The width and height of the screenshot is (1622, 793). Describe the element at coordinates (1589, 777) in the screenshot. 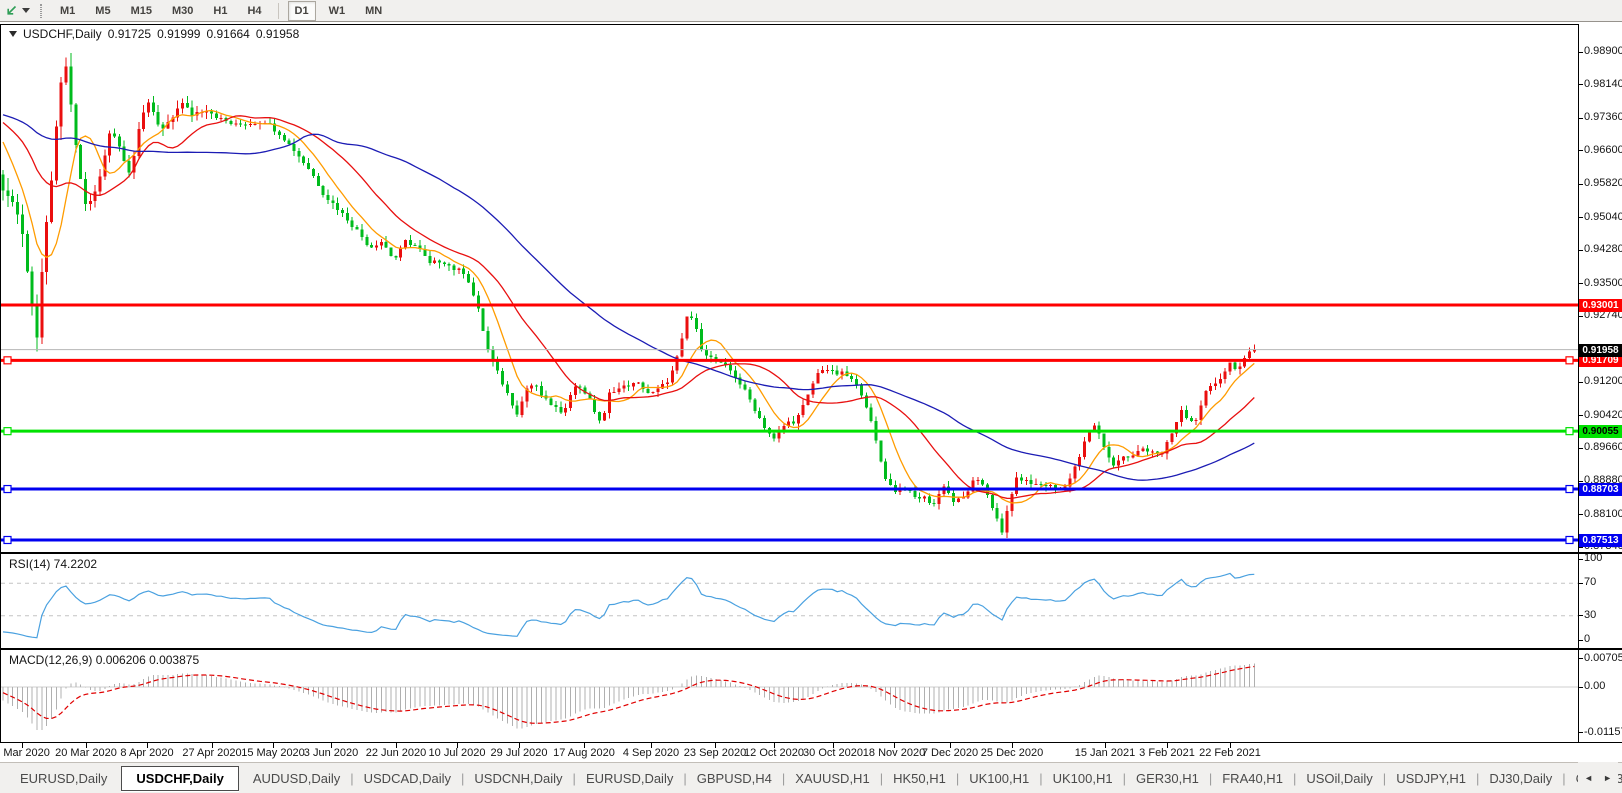

I see `tab-scroll-left-icon: ◄` at that location.